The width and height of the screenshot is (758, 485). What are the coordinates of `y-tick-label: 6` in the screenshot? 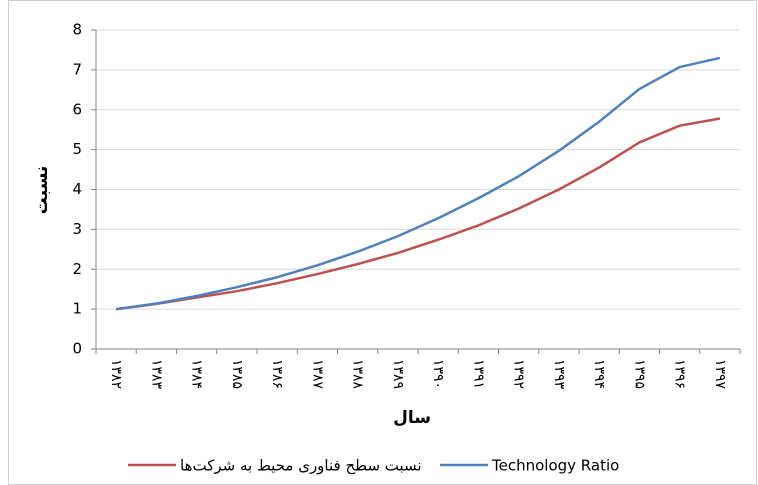 It's located at (77, 109).